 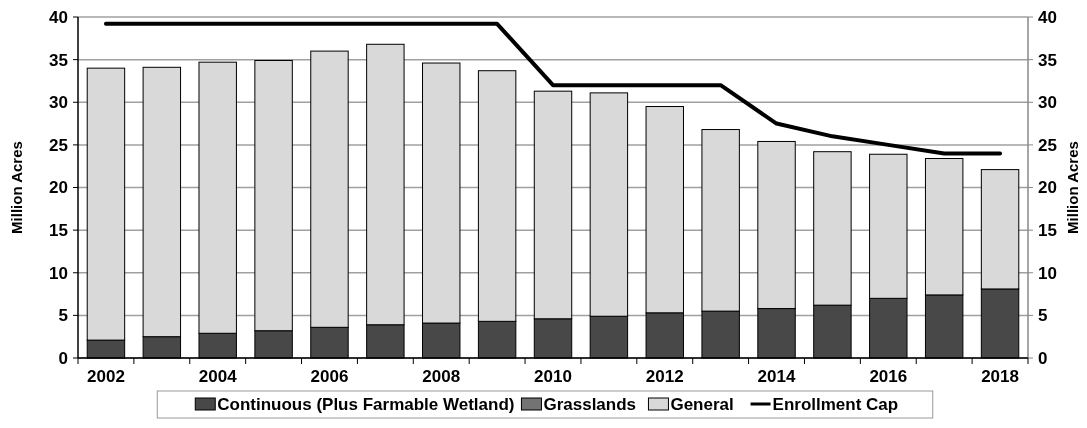 I want to click on y-axis-title: Million Acres, so click(x=16, y=187).